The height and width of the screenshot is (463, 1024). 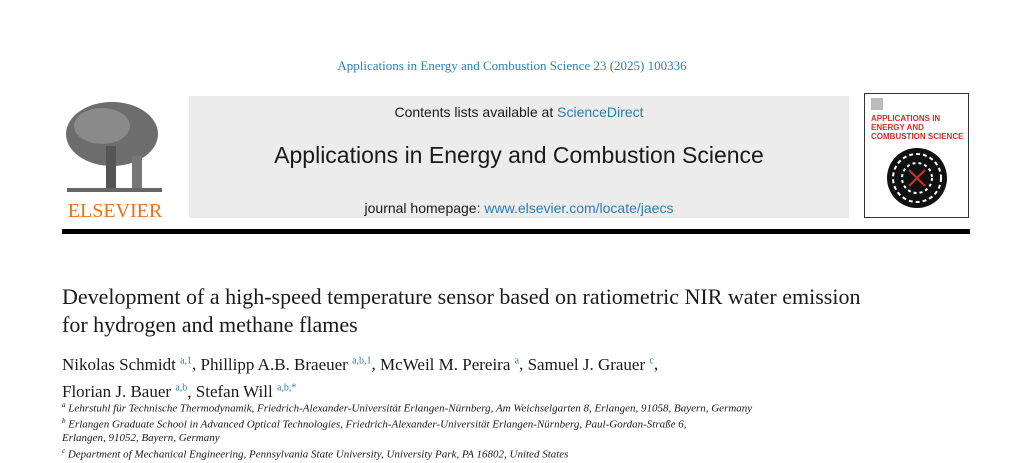 I want to click on affiliation-continued: Erlangen, 91052, Bayern, Germany, so click(x=141, y=438).